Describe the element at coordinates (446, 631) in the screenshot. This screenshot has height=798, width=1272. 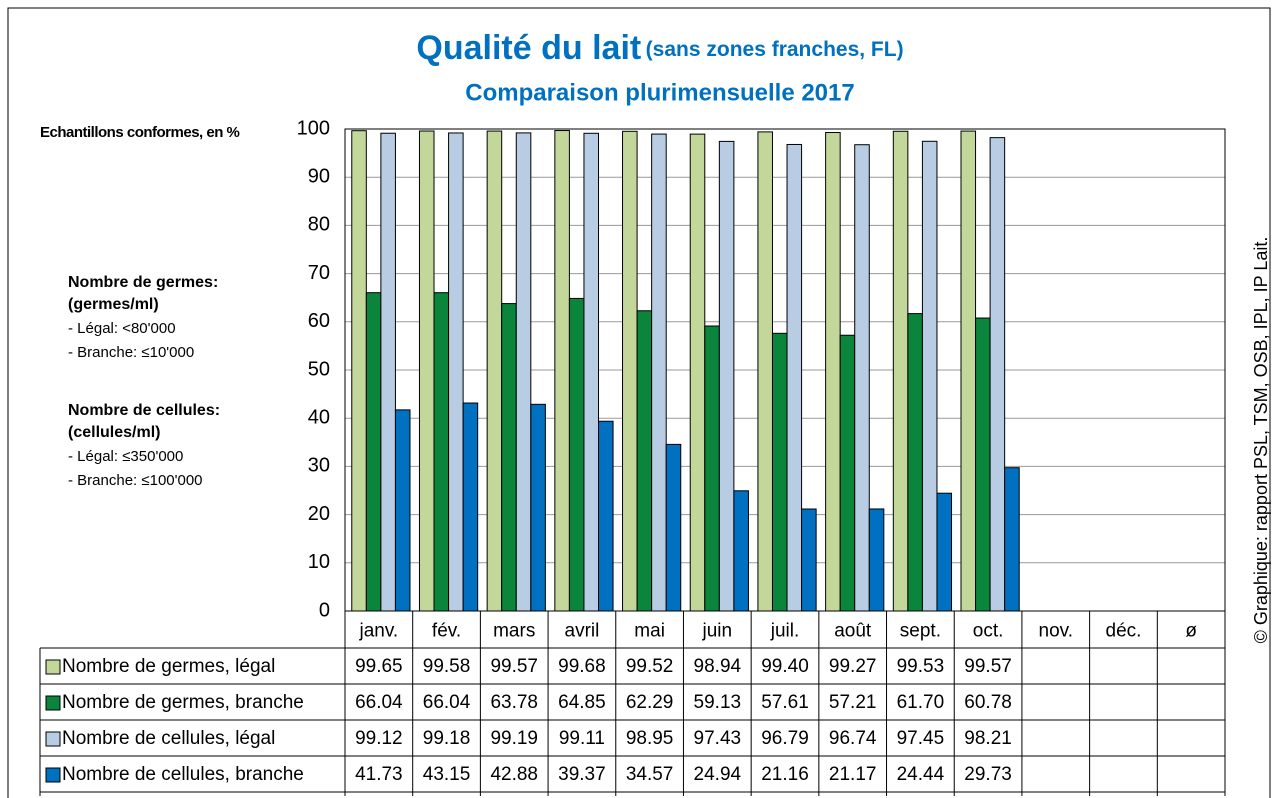
I see `x-tick-label: fév.` at that location.